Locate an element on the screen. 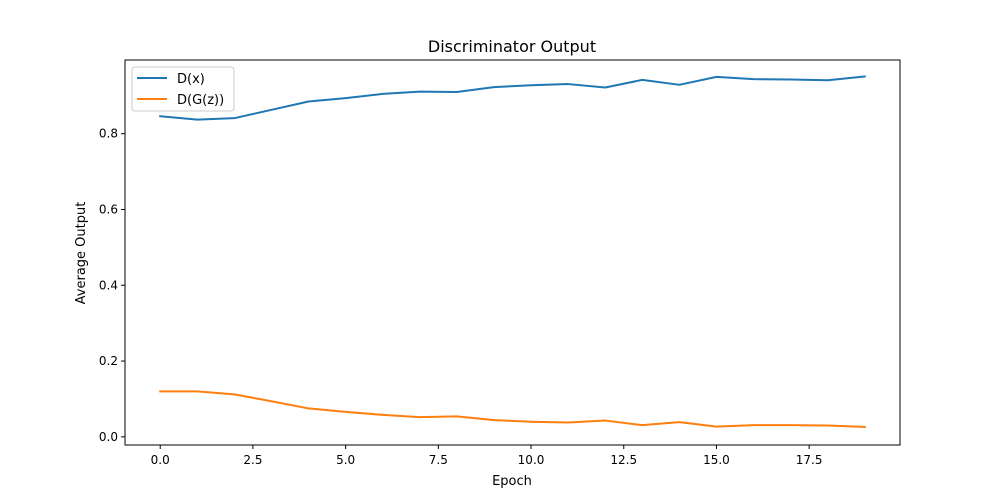 This screenshot has width=1000, height=500. x-tick-label: 10.0 is located at coordinates (531, 460).